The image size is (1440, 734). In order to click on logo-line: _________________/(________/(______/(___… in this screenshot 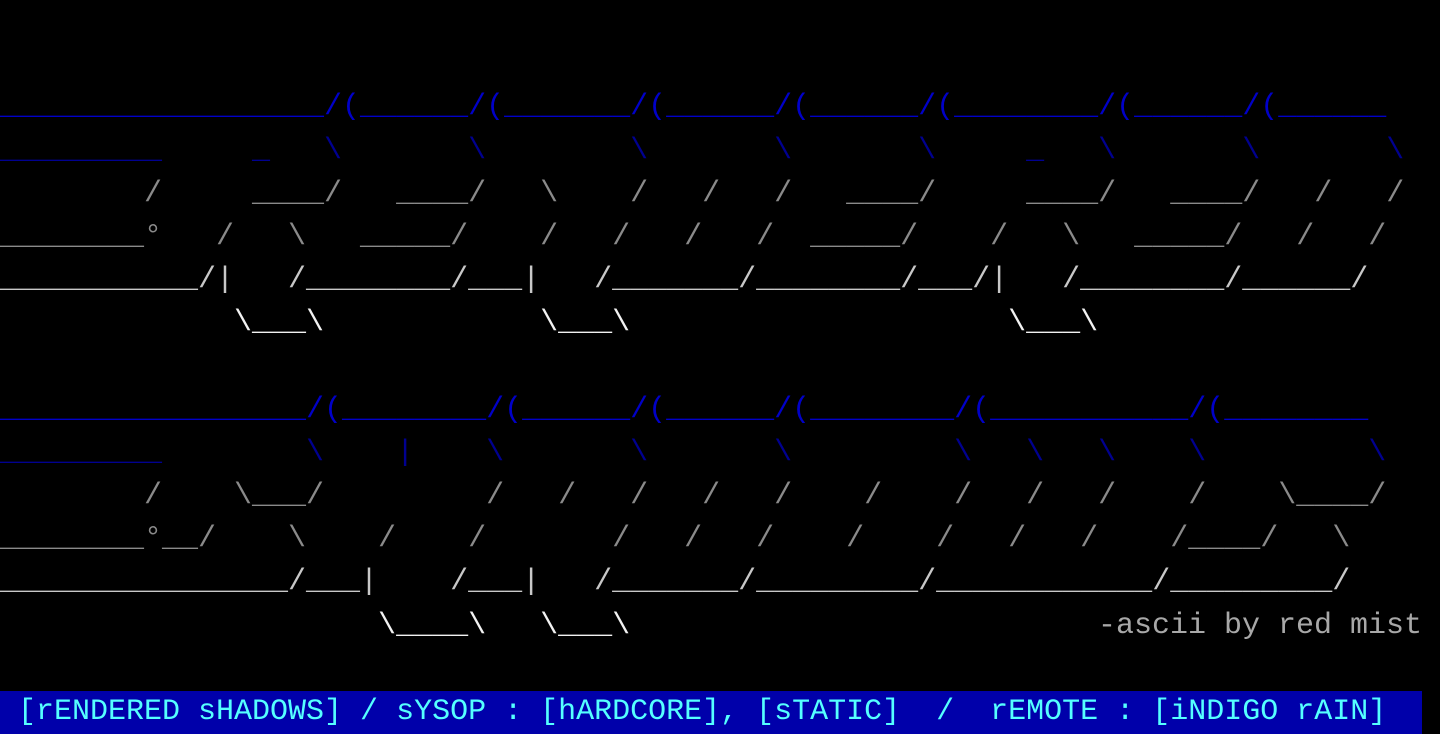, I will do `click(684, 409)`.